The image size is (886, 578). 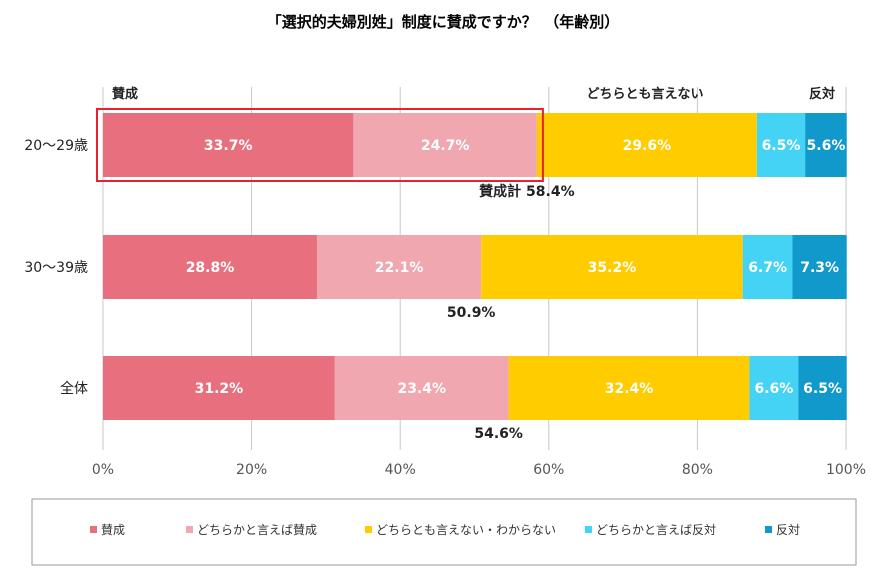 I want to click on data-label: 24.7%, so click(x=445, y=146).